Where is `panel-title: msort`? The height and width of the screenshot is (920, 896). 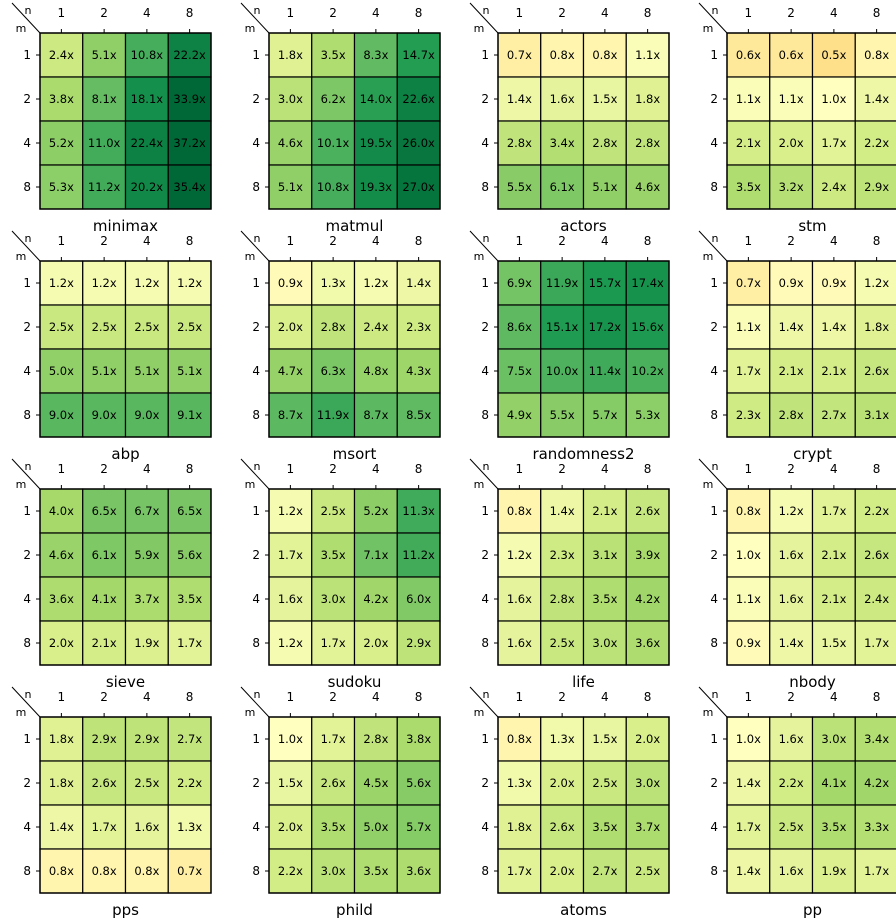
panel-title: msort is located at coordinates (355, 454).